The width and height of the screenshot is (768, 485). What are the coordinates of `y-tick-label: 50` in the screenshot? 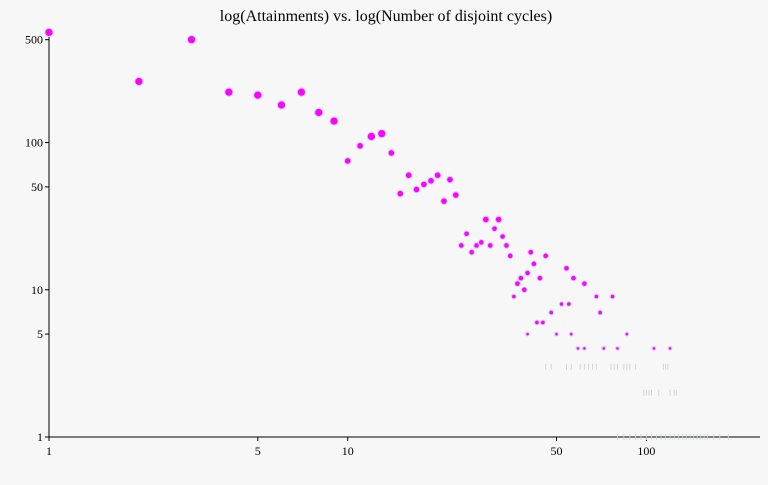 It's located at (37, 187).